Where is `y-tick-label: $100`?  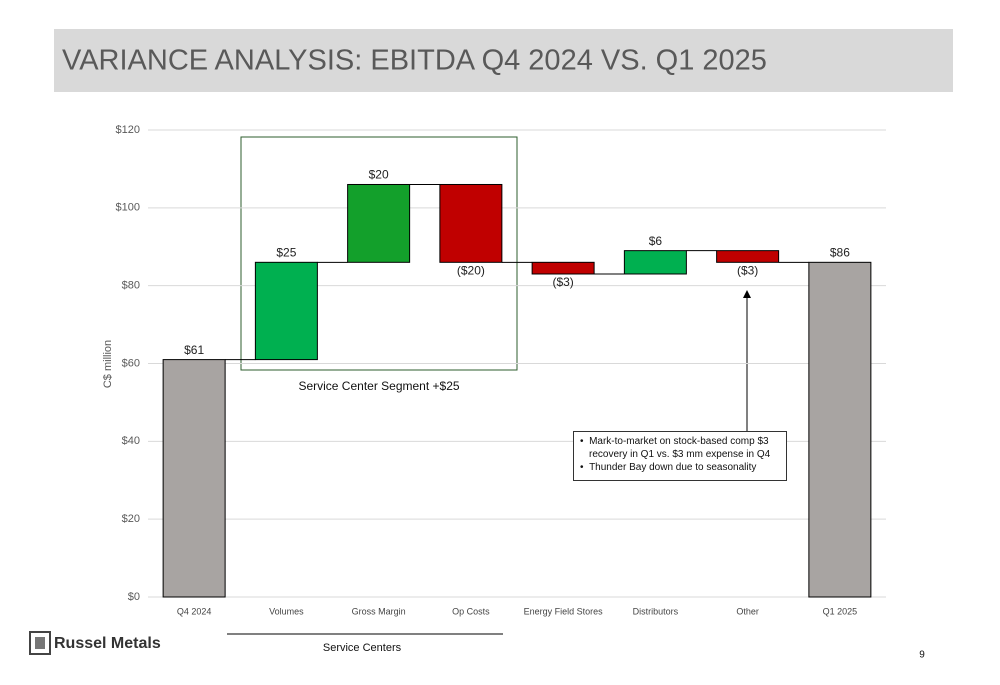 y-tick-label: $100 is located at coordinates (128, 208).